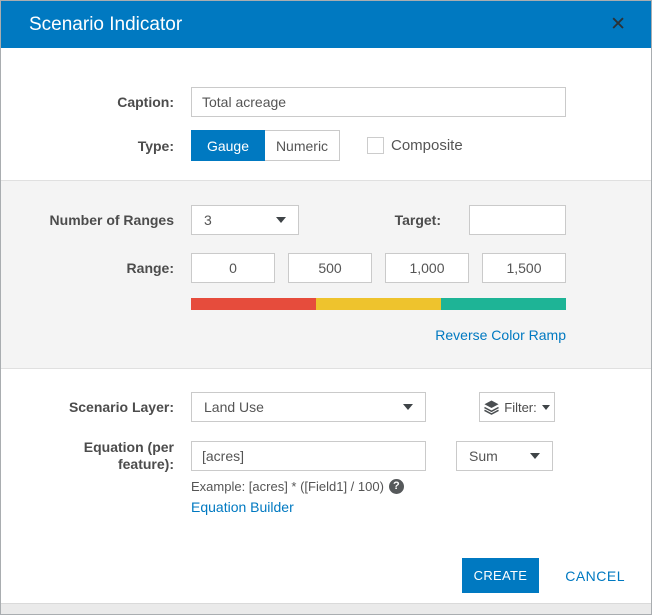 The image size is (652, 615). I want to click on type-label: Type:, so click(155, 145).